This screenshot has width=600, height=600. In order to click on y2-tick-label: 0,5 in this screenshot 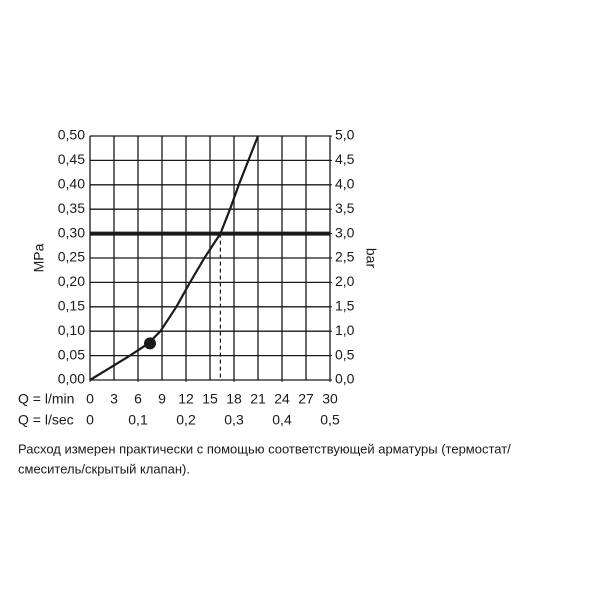, I will do `click(345, 354)`.